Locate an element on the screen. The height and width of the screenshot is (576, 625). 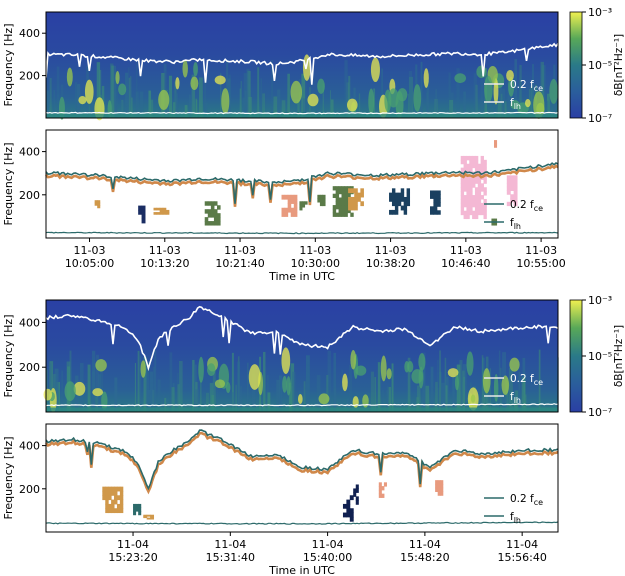
colorbar-scale is located at coordinates (576, 356).